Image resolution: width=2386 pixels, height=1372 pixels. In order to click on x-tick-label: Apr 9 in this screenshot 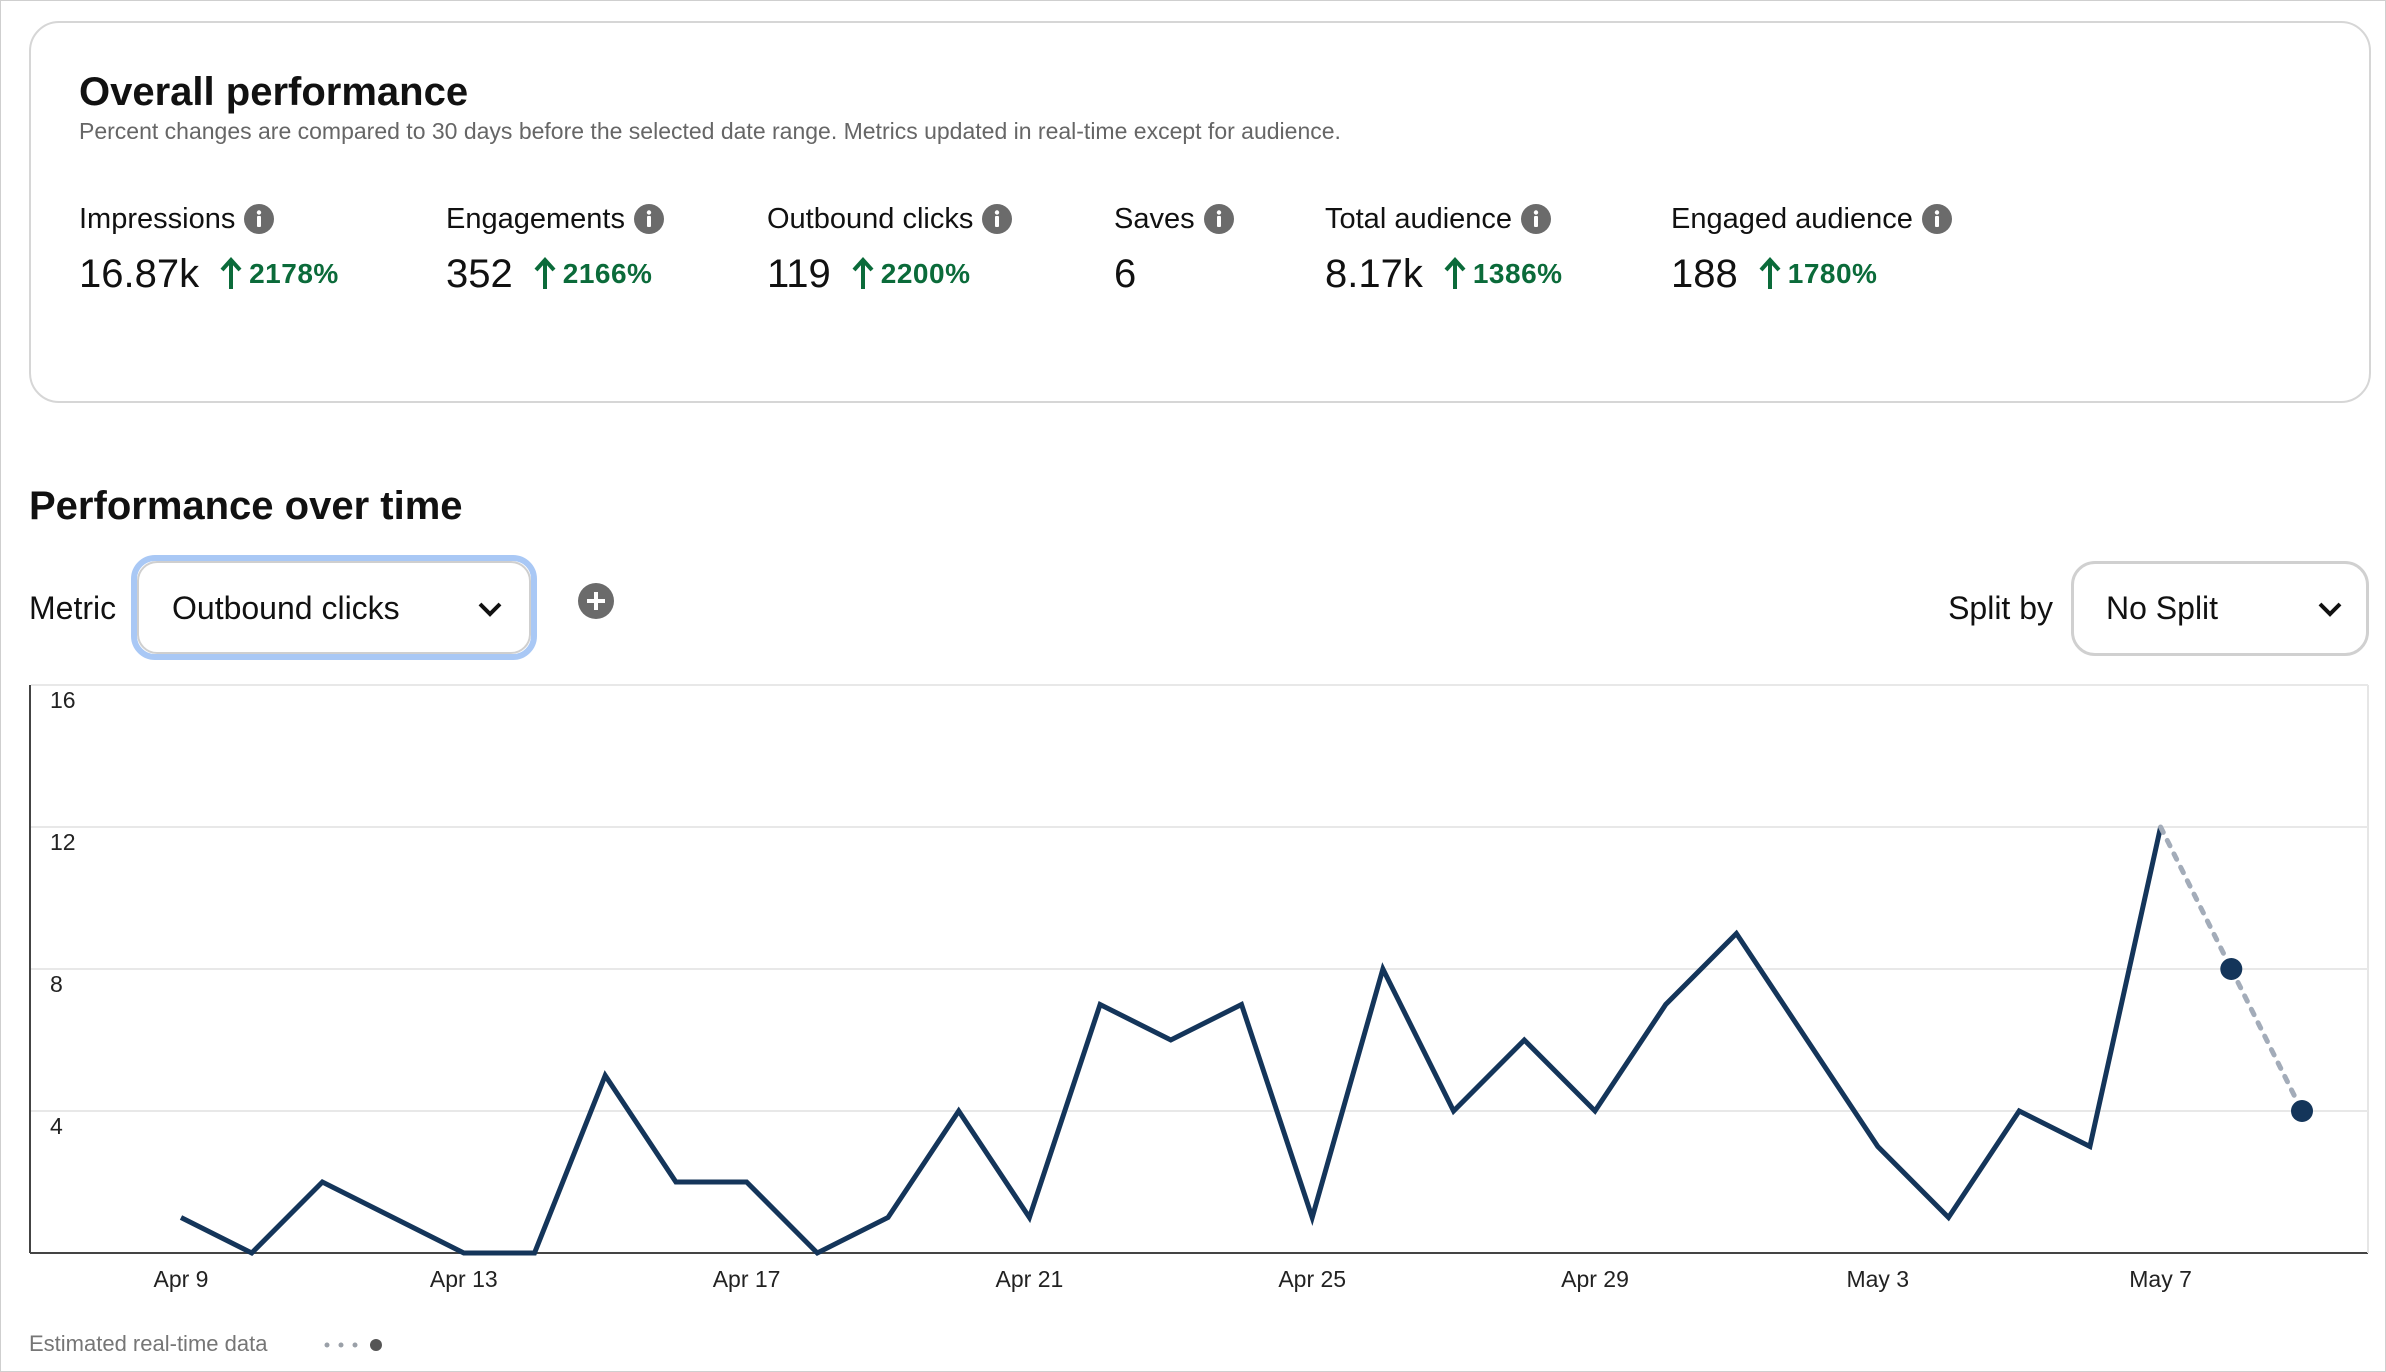, I will do `click(181, 1279)`.